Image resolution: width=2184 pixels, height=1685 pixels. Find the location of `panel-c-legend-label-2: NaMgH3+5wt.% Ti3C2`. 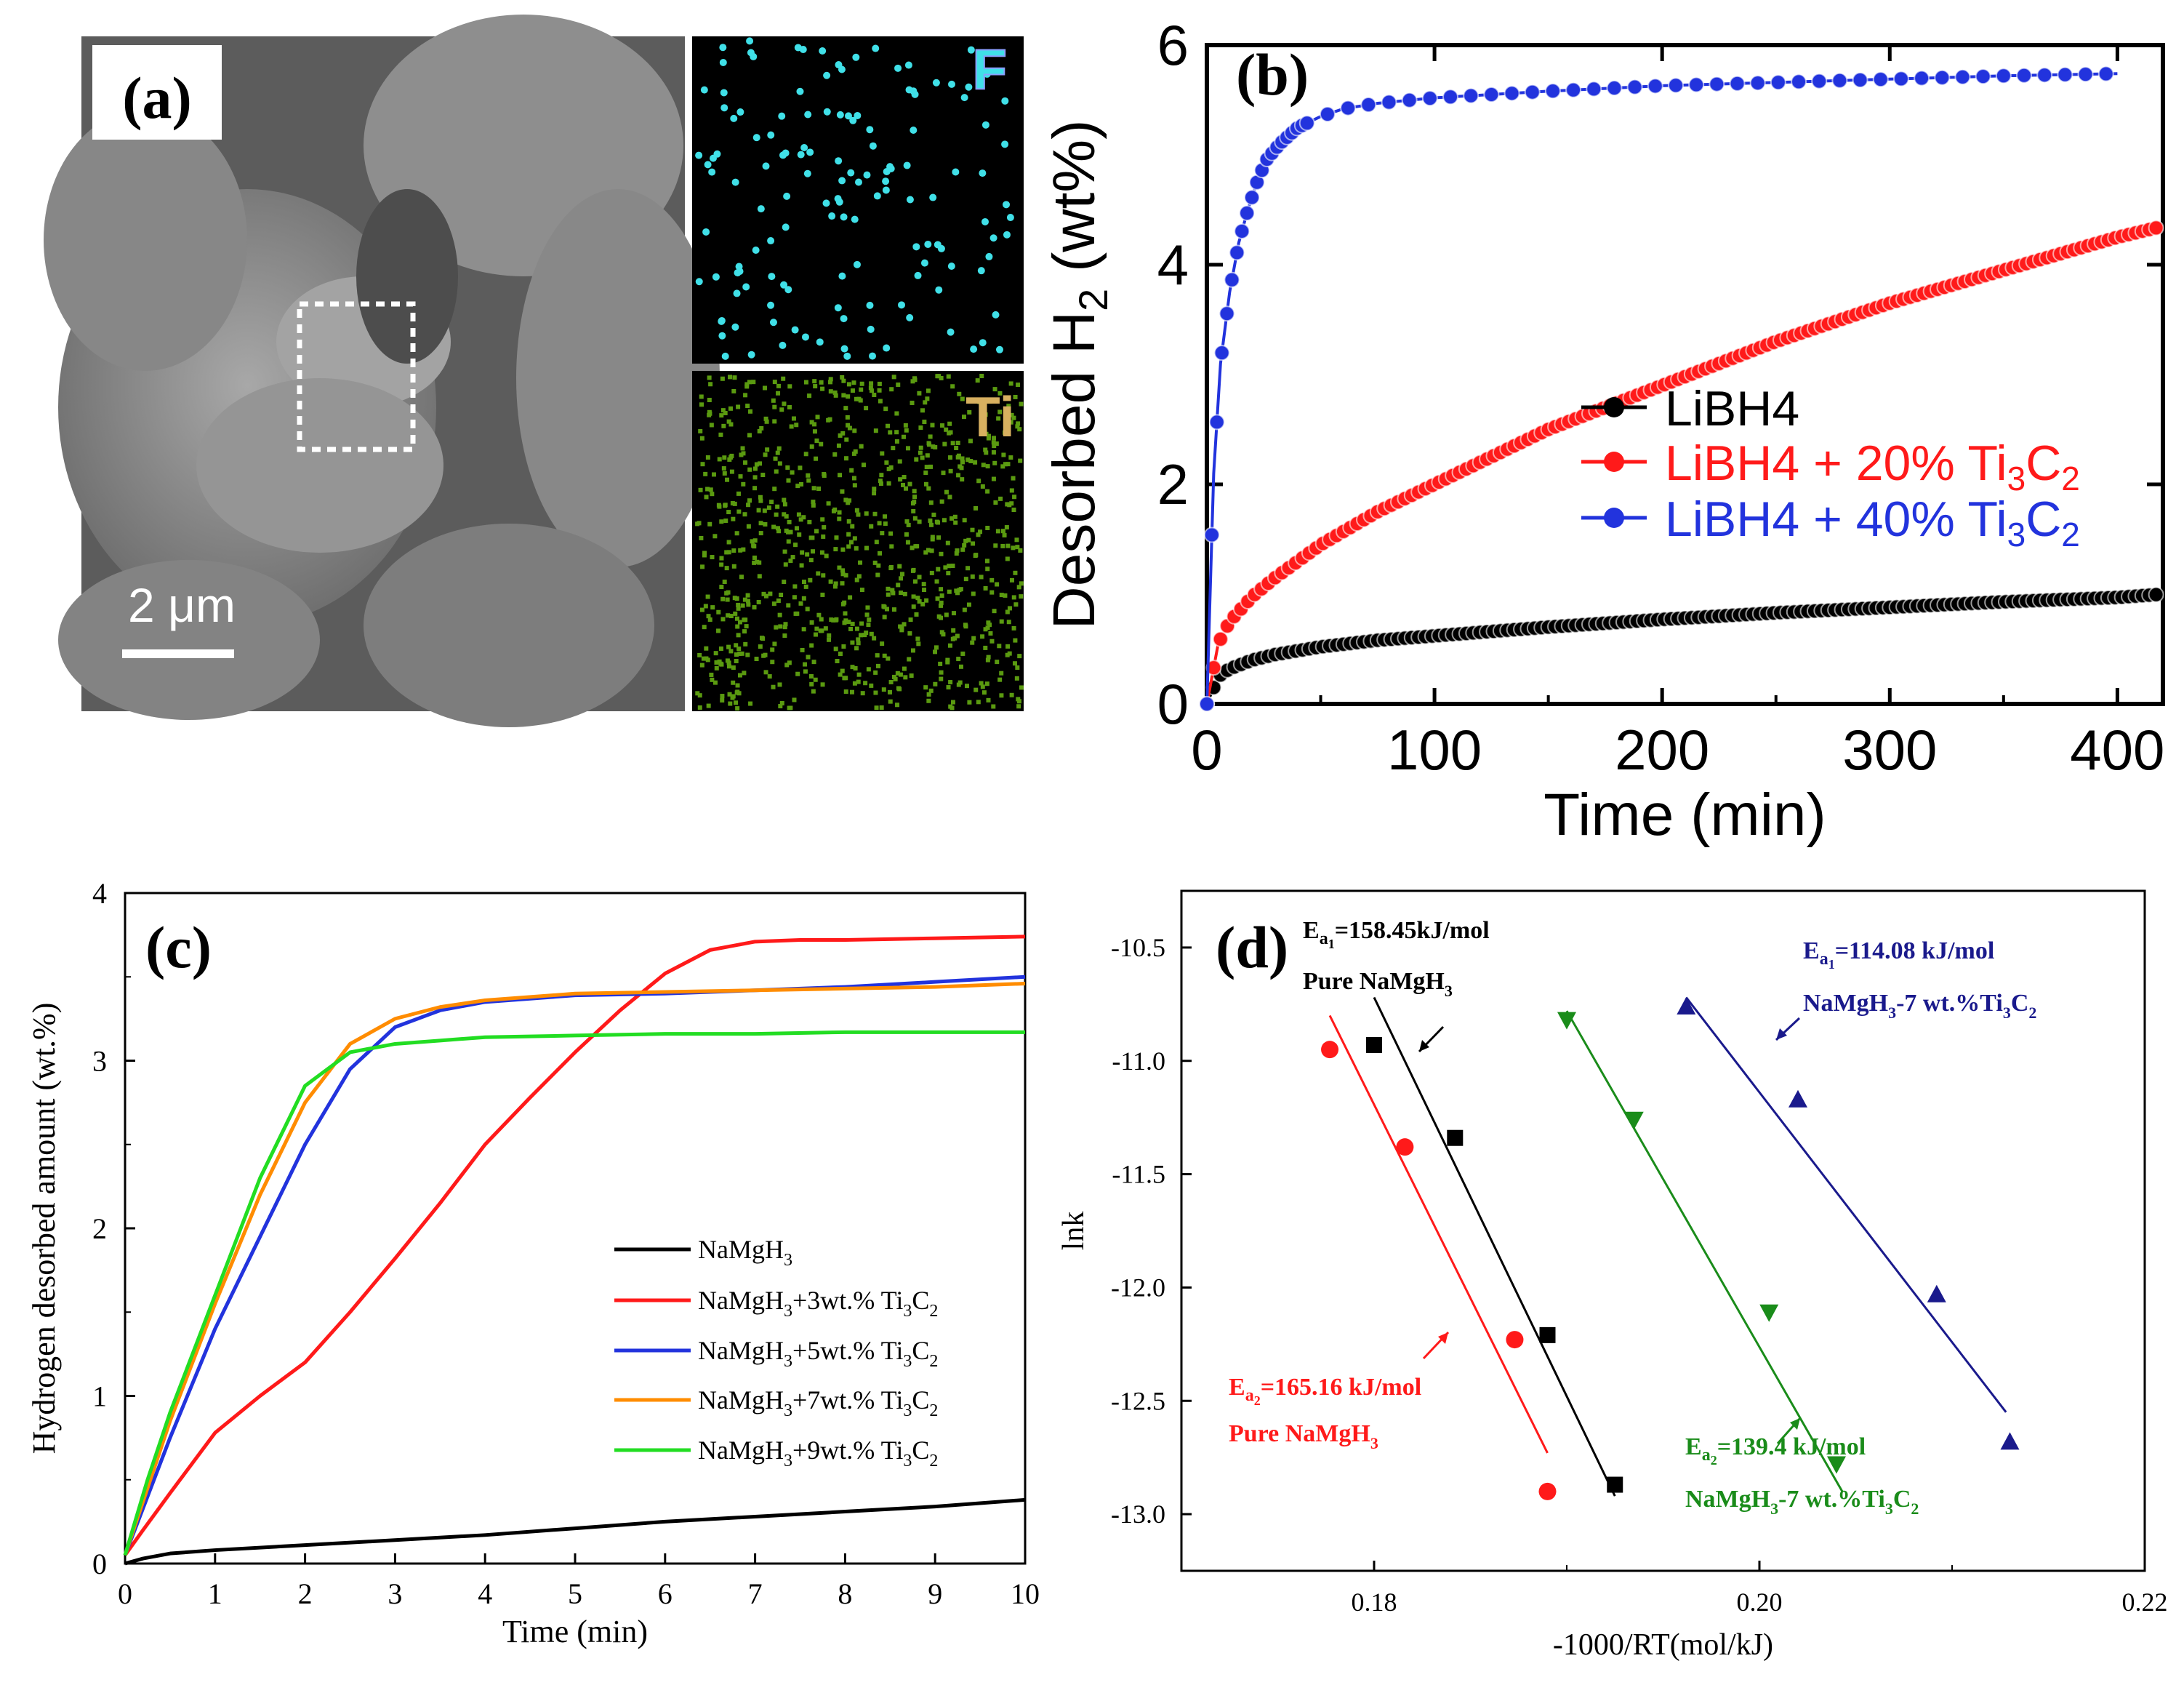

panel-c-legend-label-2: NaMgH3+5wt.% Ti3C2 is located at coordinates (818, 1353).